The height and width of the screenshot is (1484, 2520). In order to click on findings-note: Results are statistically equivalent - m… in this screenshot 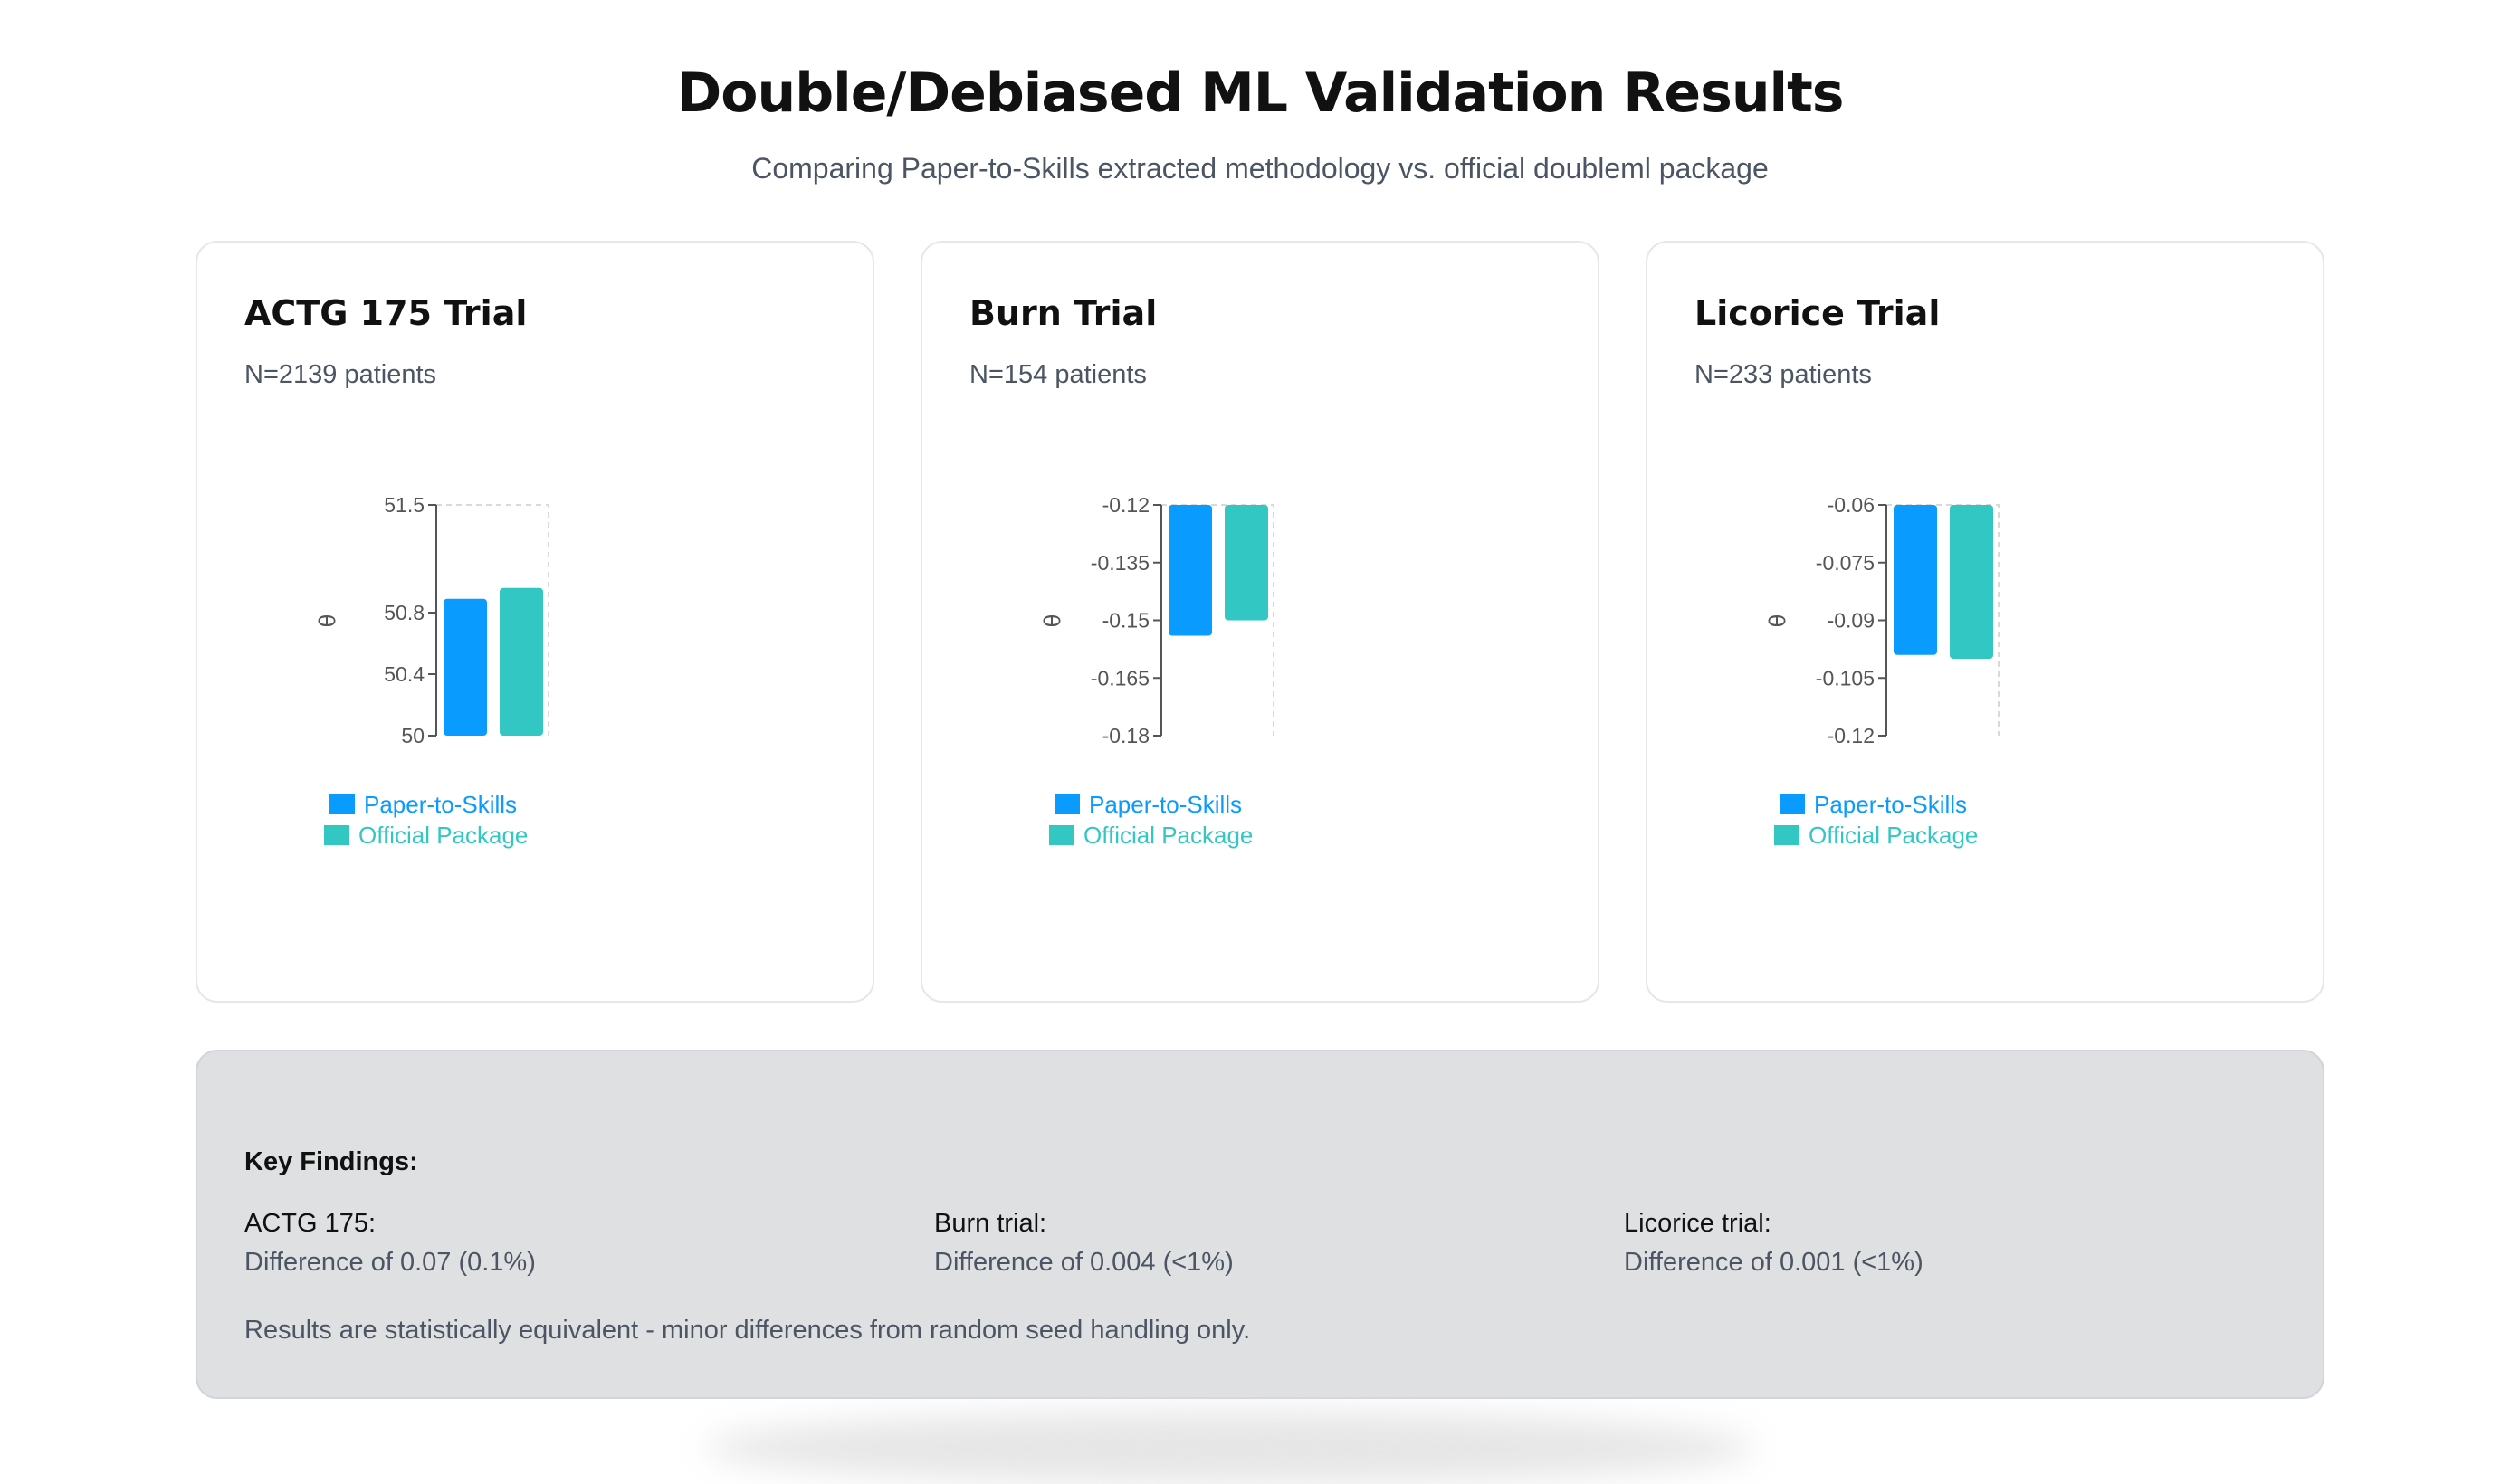, I will do `click(747, 1330)`.